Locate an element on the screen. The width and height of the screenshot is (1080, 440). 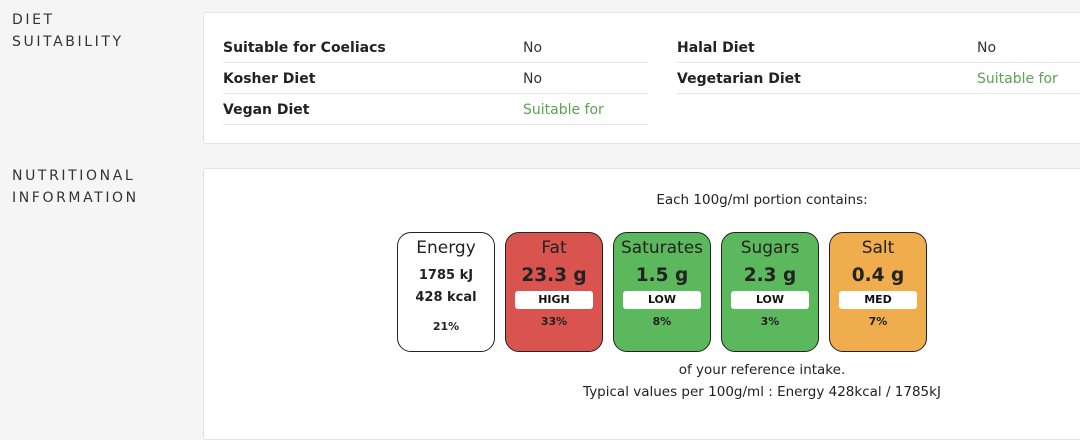
diet-row: Suitable for Coeliacs No is located at coordinates (435, 48).